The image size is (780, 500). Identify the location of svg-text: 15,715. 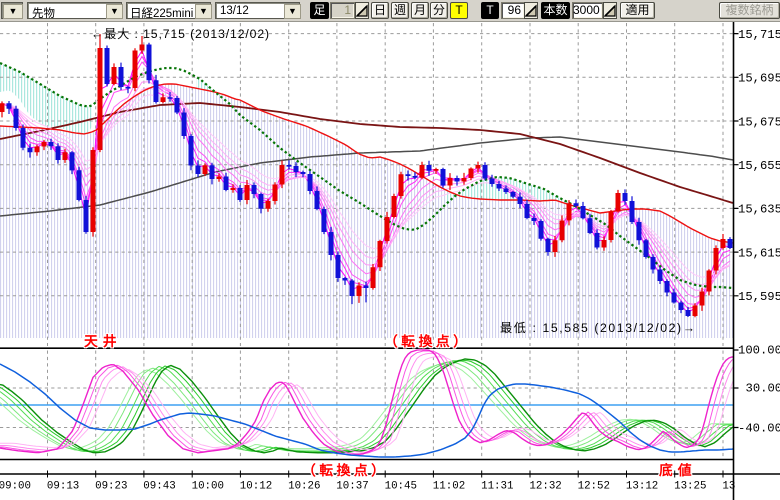
(759, 35).